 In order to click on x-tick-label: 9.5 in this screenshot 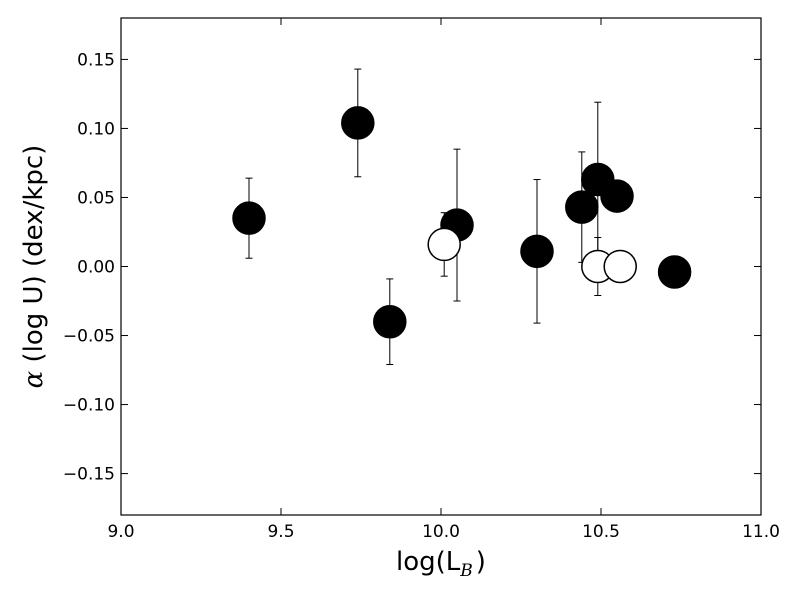, I will do `click(280, 532)`.